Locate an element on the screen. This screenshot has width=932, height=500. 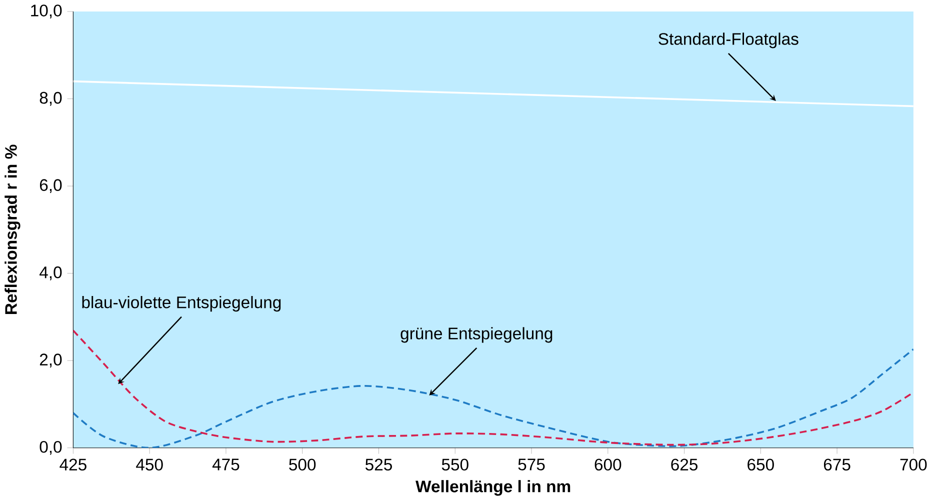
y-tick-label: 4,0 is located at coordinates (51, 273).